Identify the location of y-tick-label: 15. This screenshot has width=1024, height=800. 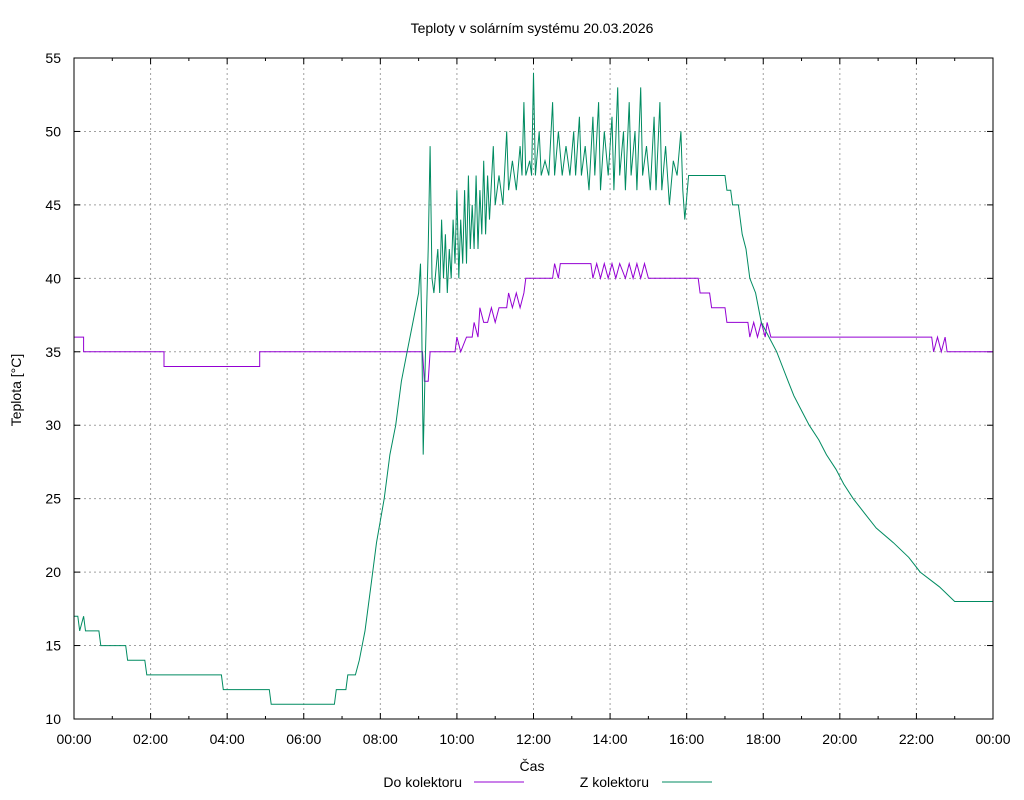
(53, 646).